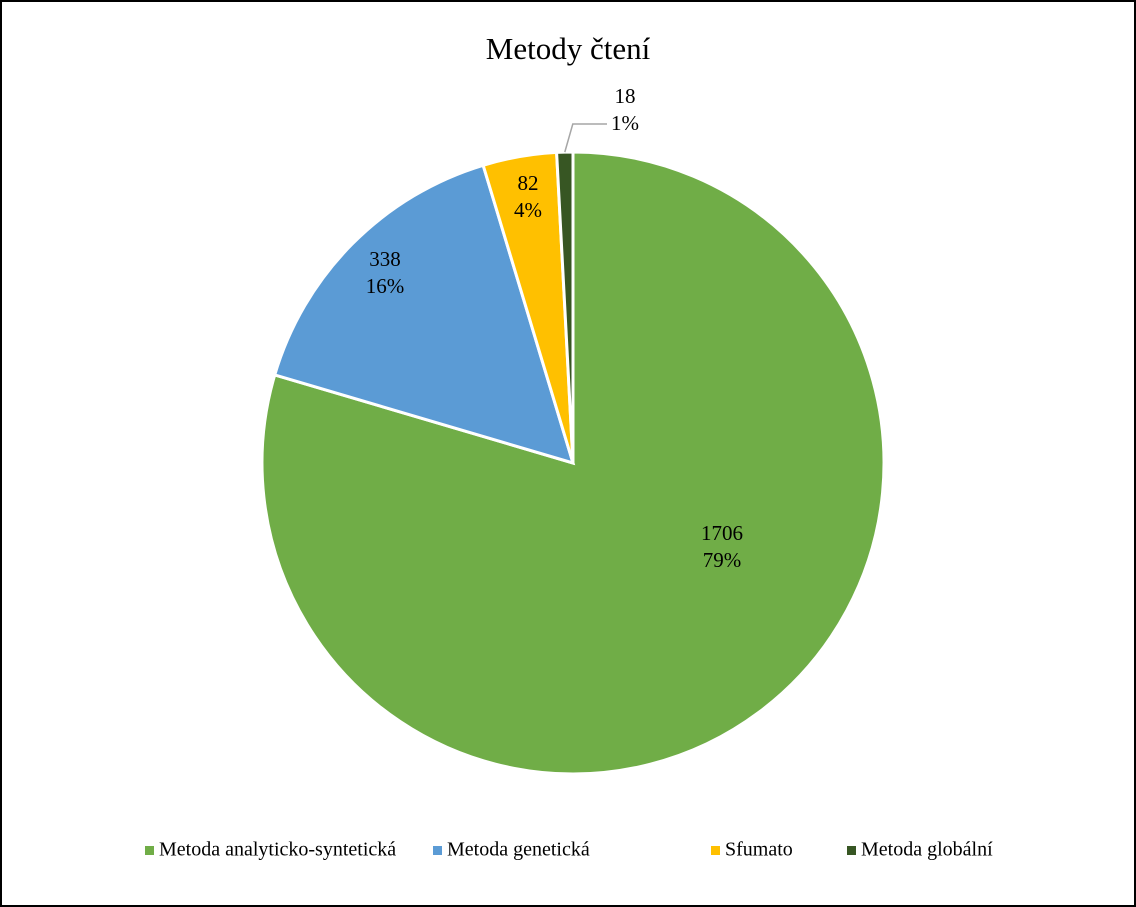  What do you see at coordinates (528, 210) in the screenshot?
I see `percent-label: 4%` at bounding box center [528, 210].